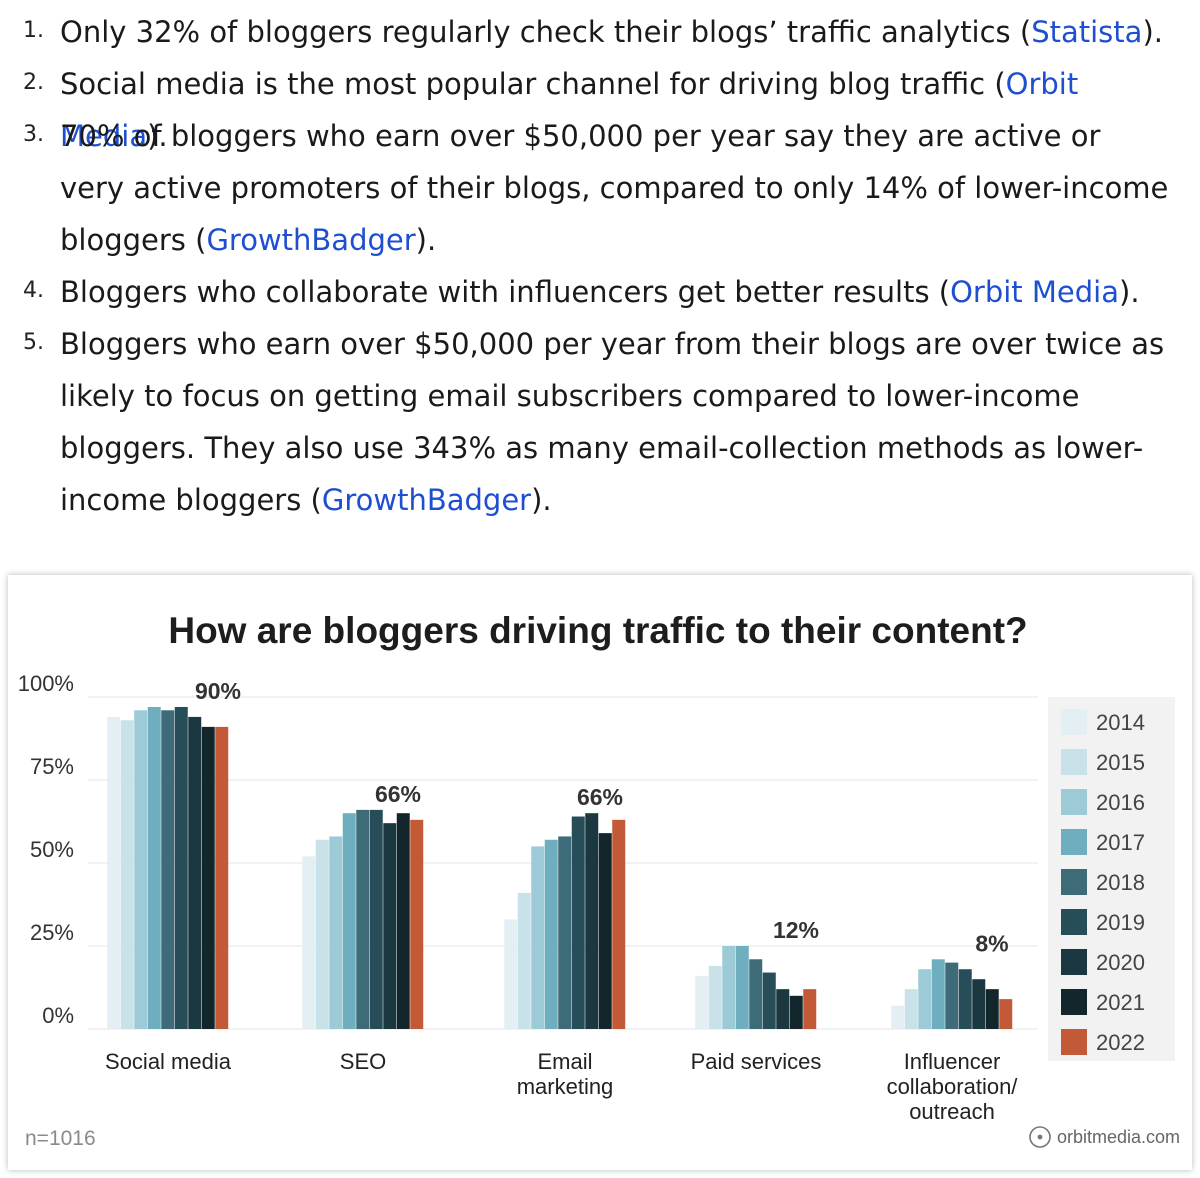 This screenshot has width=1200, height=1178. I want to click on legend-label: 2021, so click(1120, 1002).